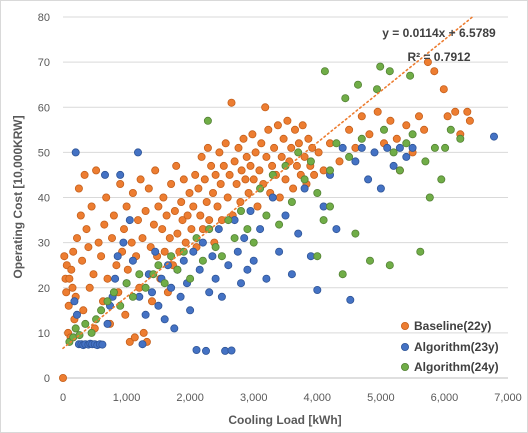 This screenshot has width=528, height=433. What do you see at coordinates (404, 325) in the screenshot?
I see `legend-marker-baseline` at bounding box center [404, 325].